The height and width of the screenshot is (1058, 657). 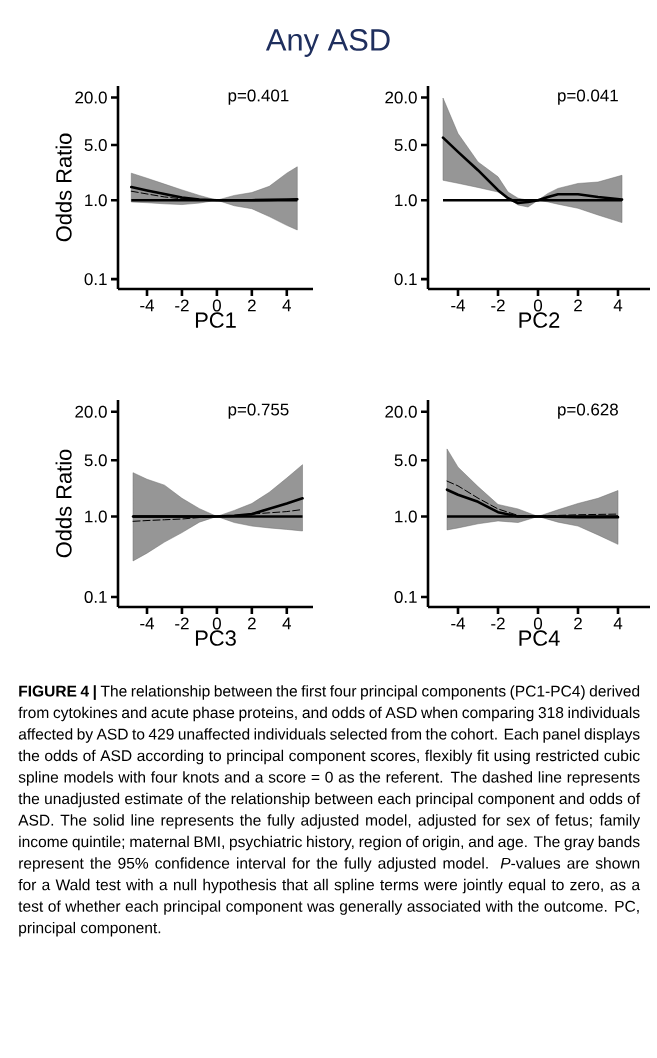 I want to click on annotation: p=0.755, so click(x=258, y=411).